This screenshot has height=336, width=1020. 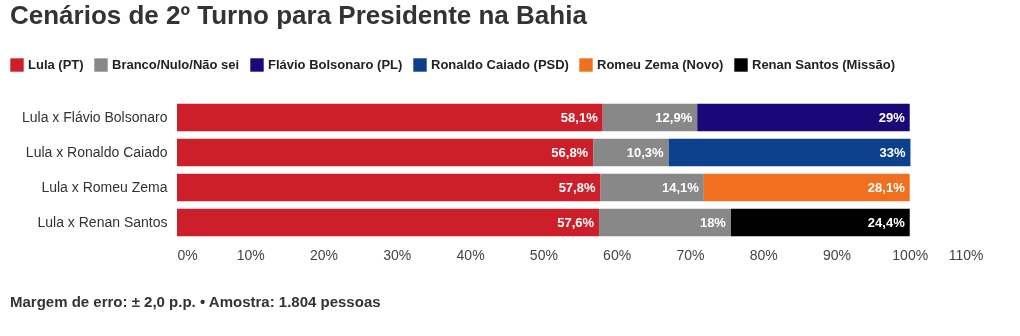 What do you see at coordinates (713, 222) in the screenshot?
I see `data-label: 18%` at bounding box center [713, 222].